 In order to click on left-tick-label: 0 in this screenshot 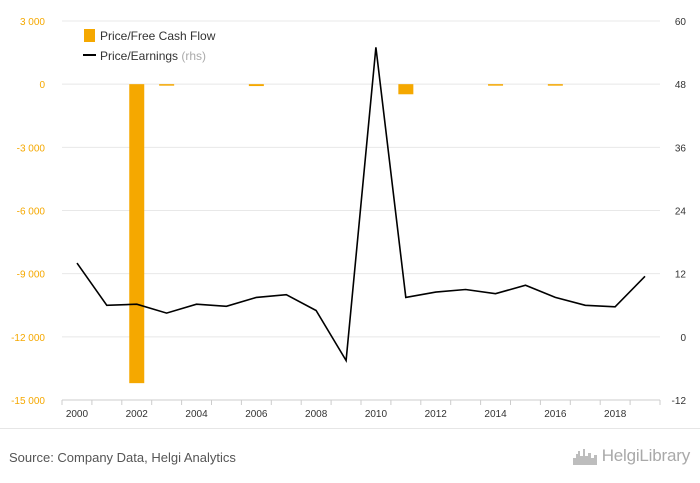, I will do `click(42, 85)`.